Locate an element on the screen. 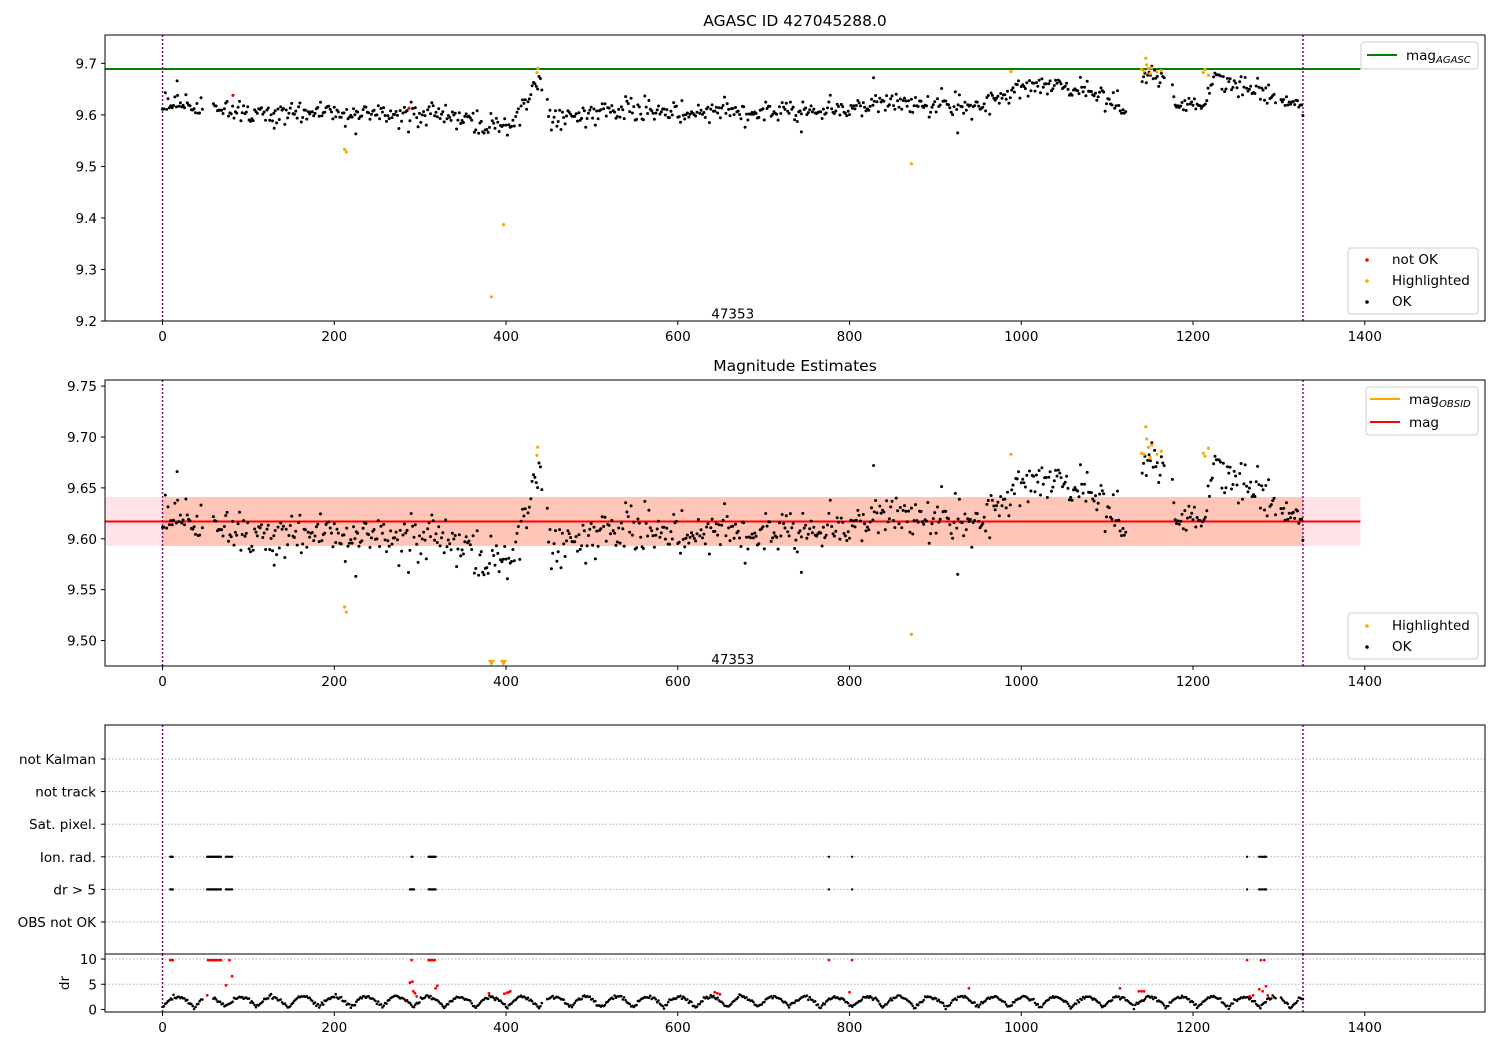  flag-row-label: OBS not OK is located at coordinates (58, 923).